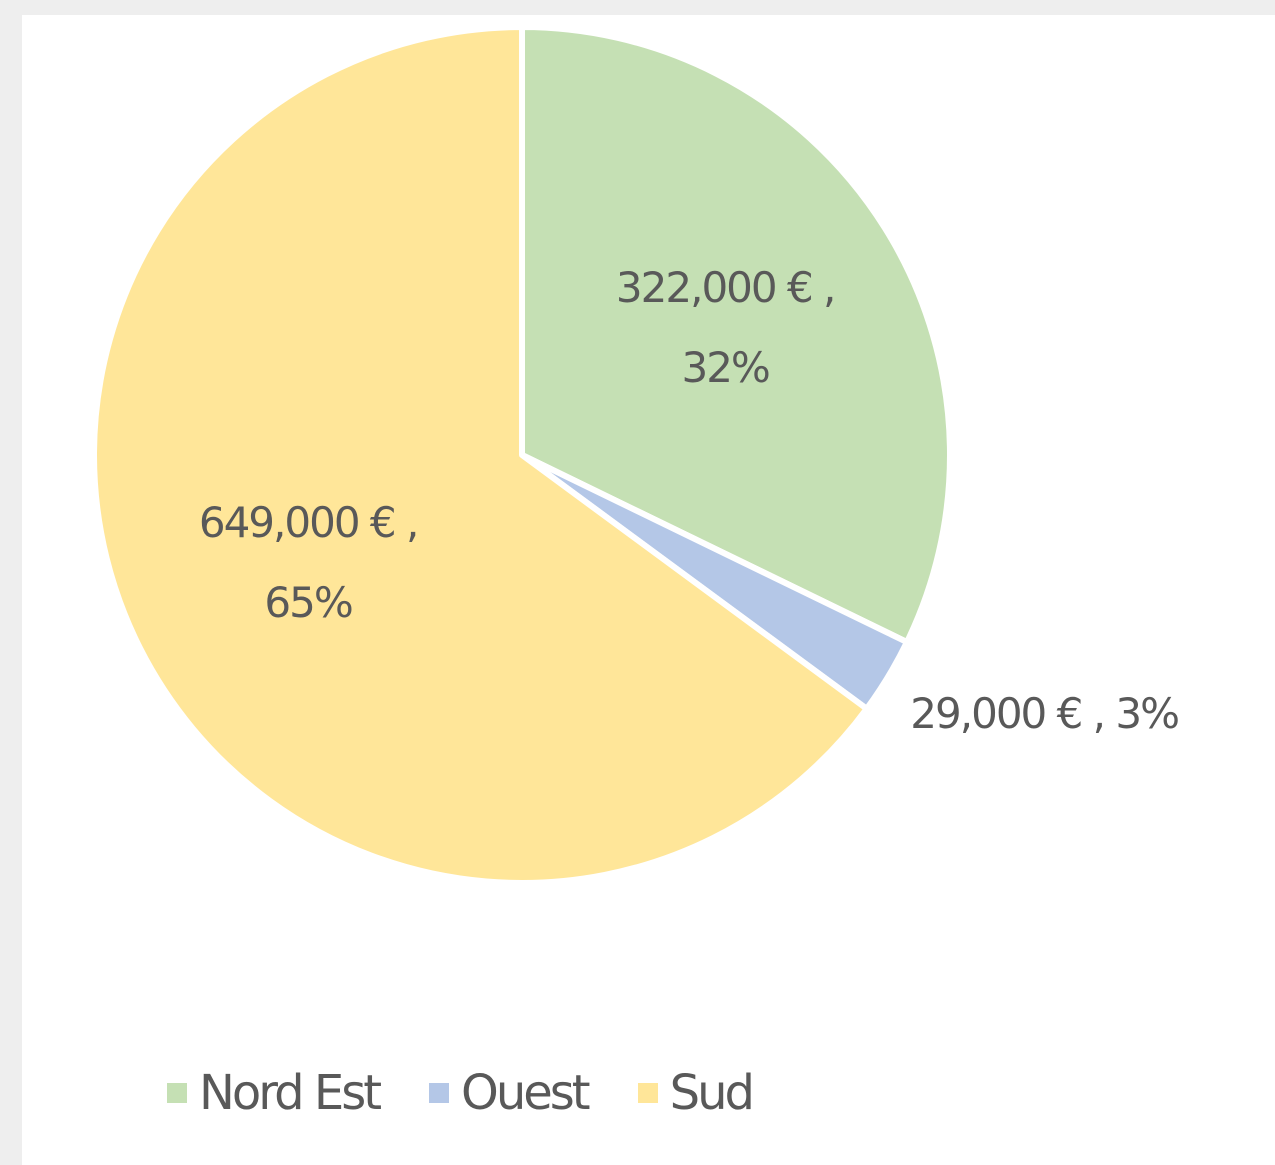 The image size is (1275, 1165). I want to click on legend-item: Sud, so click(696, 1093).